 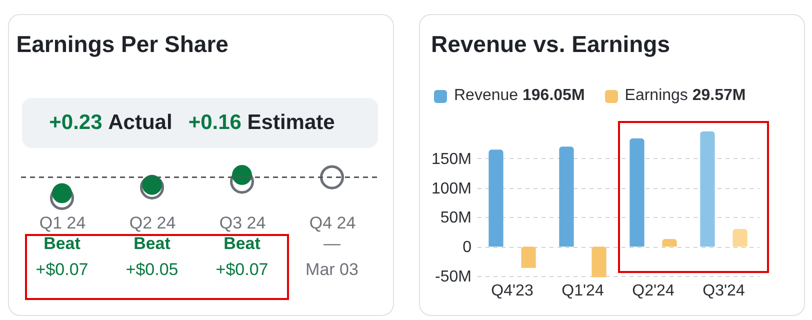 I want to click on legend-label: Earnings, so click(x=656, y=96).